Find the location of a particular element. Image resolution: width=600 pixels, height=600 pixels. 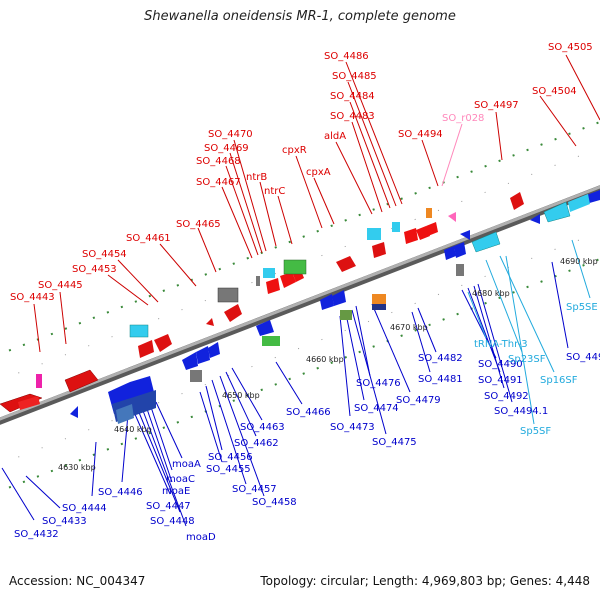

connector-moaA is located at coordinates (169, 430).